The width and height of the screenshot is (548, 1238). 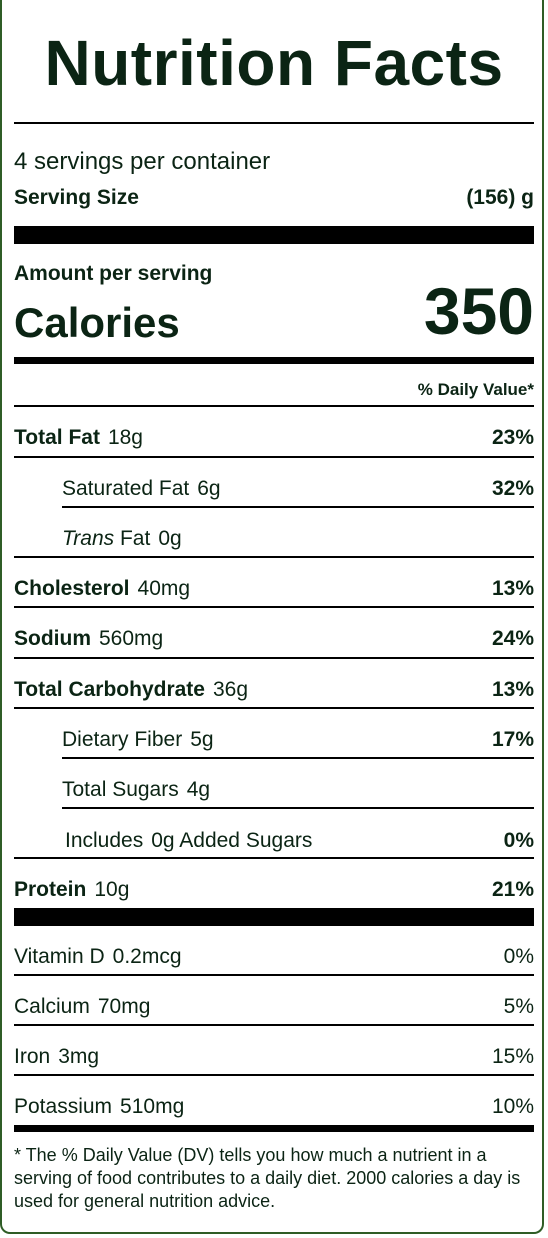 I want to click on daily-value-header: % Daily Value*, so click(x=274, y=390).